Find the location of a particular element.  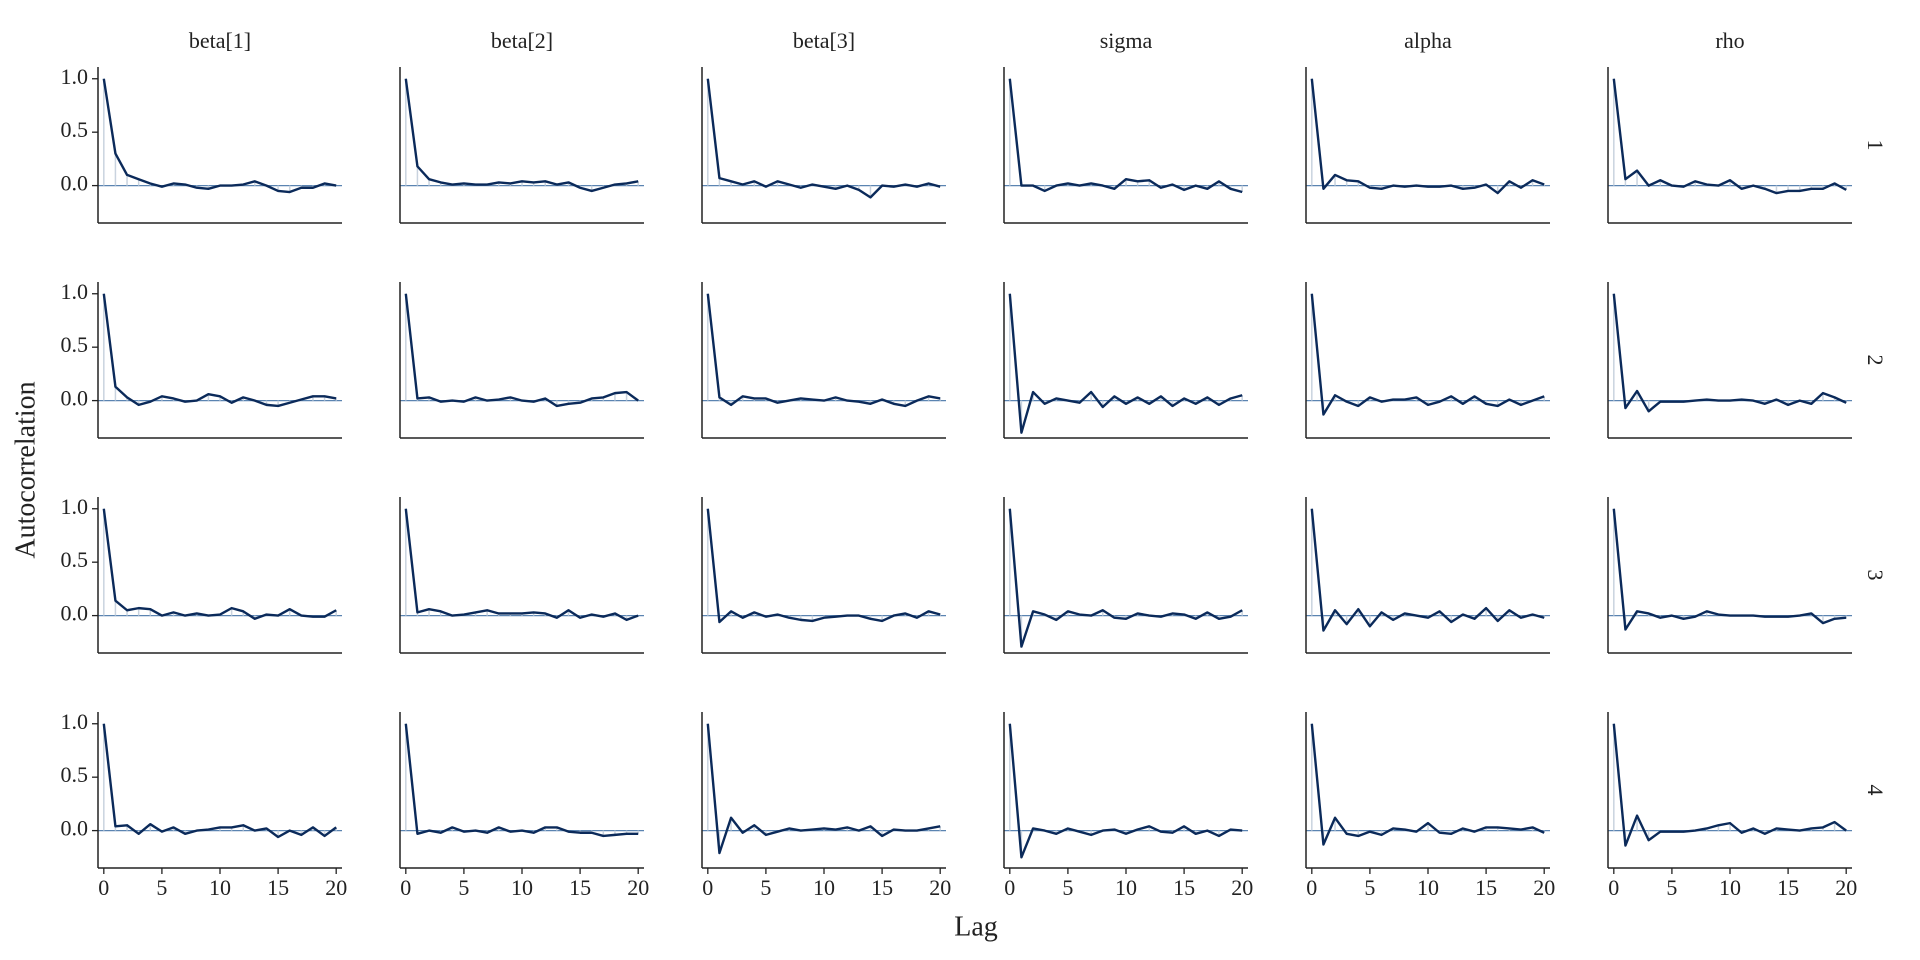

column-title: beta[1] is located at coordinates (220, 40).